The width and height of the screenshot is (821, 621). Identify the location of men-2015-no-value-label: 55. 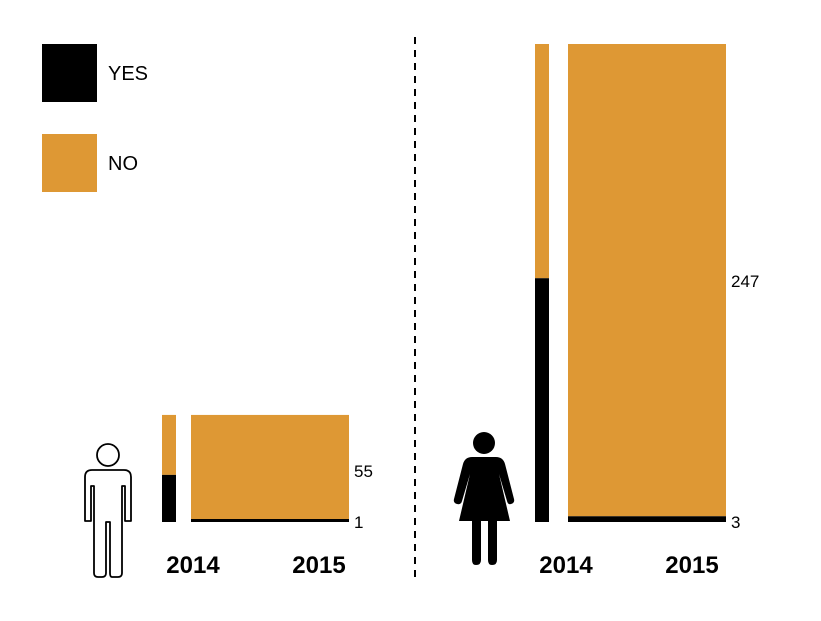
(363, 471).